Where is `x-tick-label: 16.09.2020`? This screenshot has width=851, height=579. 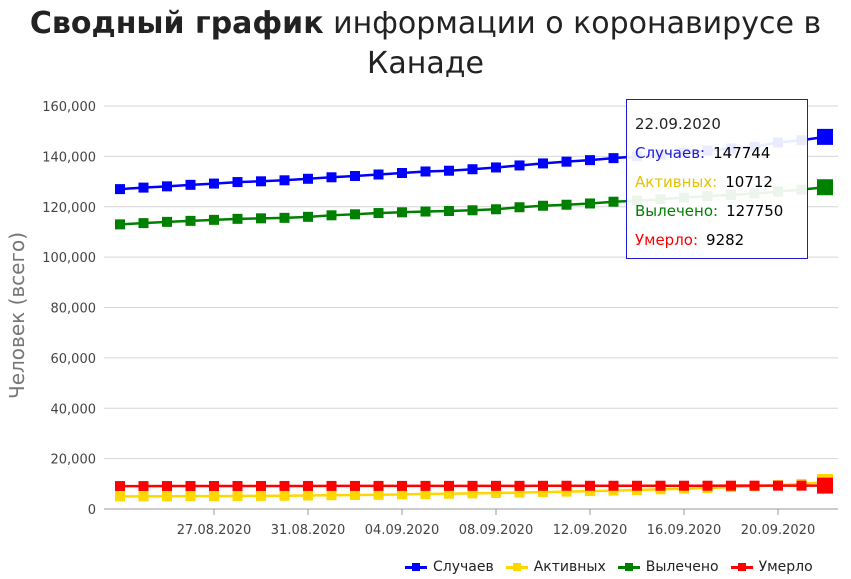 x-tick-label: 16.09.2020 is located at coordinates (684, 530).